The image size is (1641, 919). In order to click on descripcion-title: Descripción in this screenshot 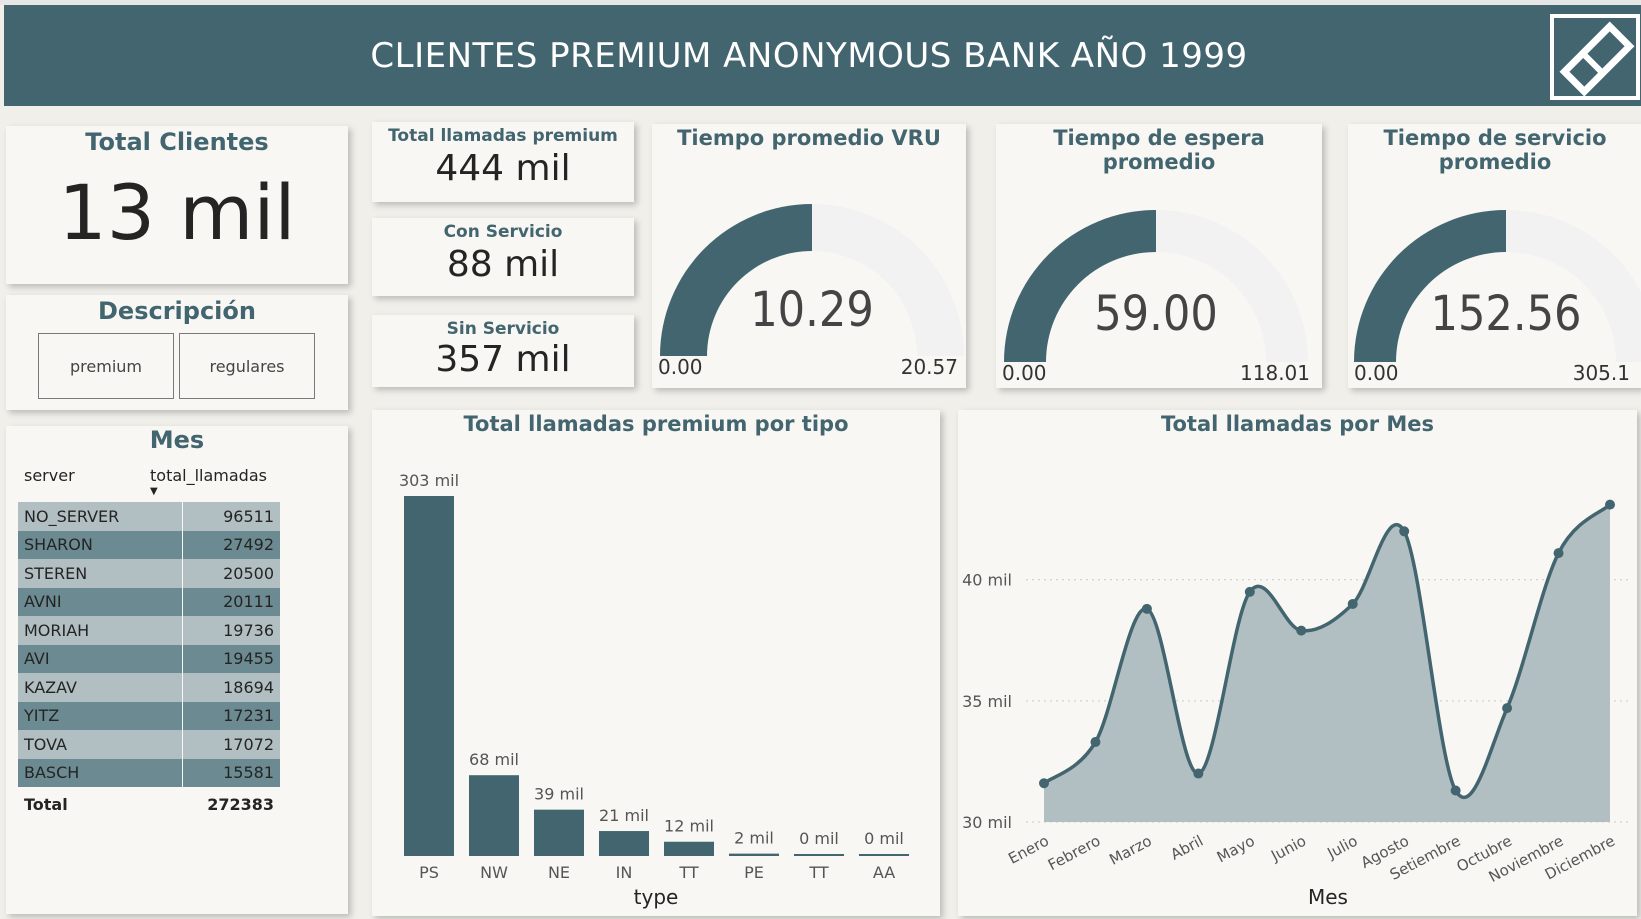, I will do `click(177, 311)`.